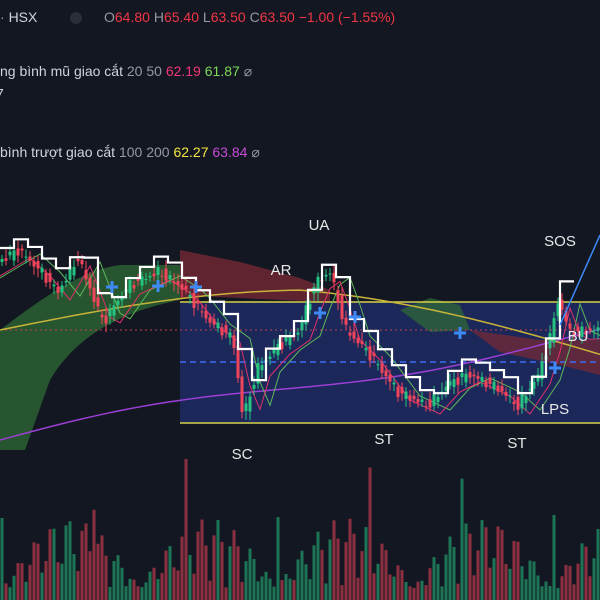  What do you see at coordinates (255, 152) in the screenshot?
I see `icon: ⌀` at bounding box center [255, 152].